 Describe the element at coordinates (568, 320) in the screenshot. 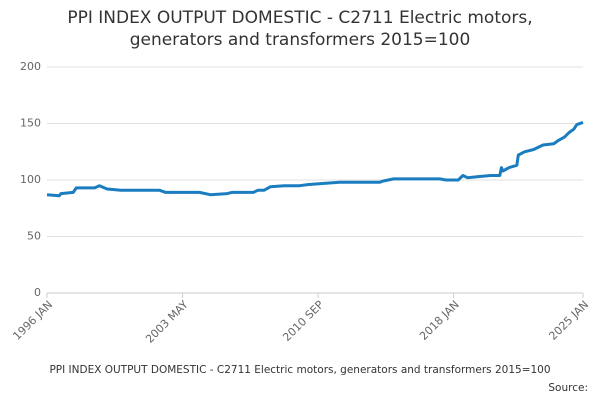

I see `x-tick-label: 2025 JAN` at that location.